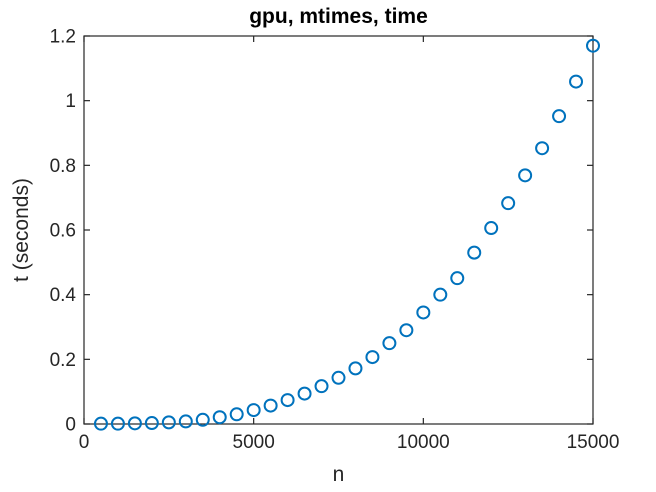  What do you see at coordinates (84, 442) in the screenshot?
I see `x-tick-label: 0` at bounding box center [84, 442].